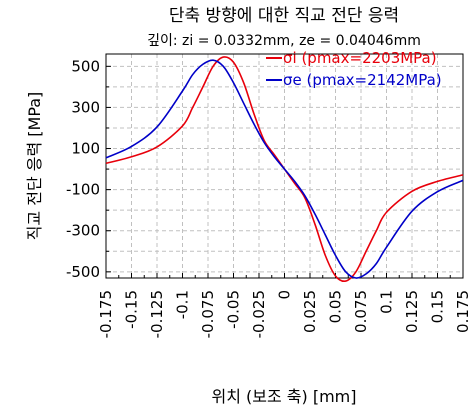  Describe the element at coordinates (85, 107) in the screenshot. I see `y-tick-label: 300` at that location.